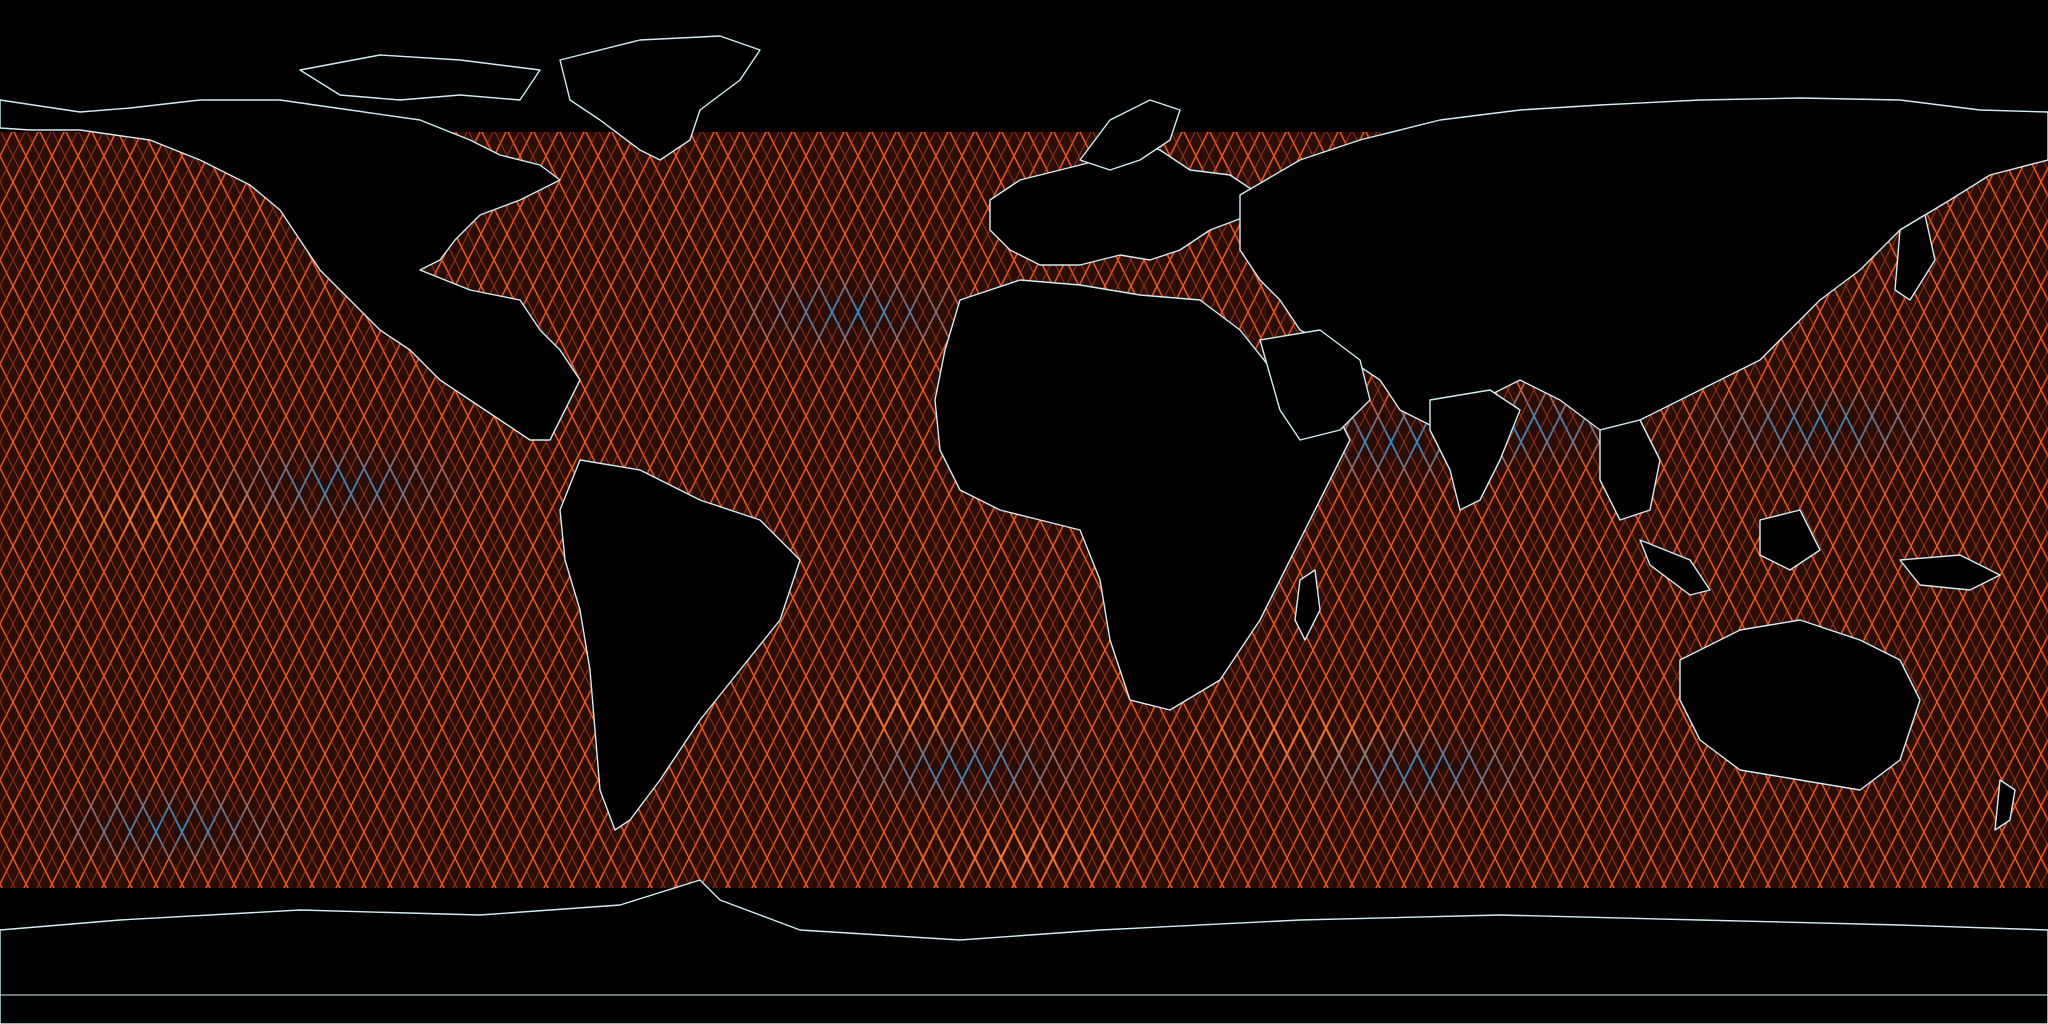 This screenshot has height=1024, width=2048. Describe the element at coordinates (1475, 450) in the screenshot. I see `india` at that location.